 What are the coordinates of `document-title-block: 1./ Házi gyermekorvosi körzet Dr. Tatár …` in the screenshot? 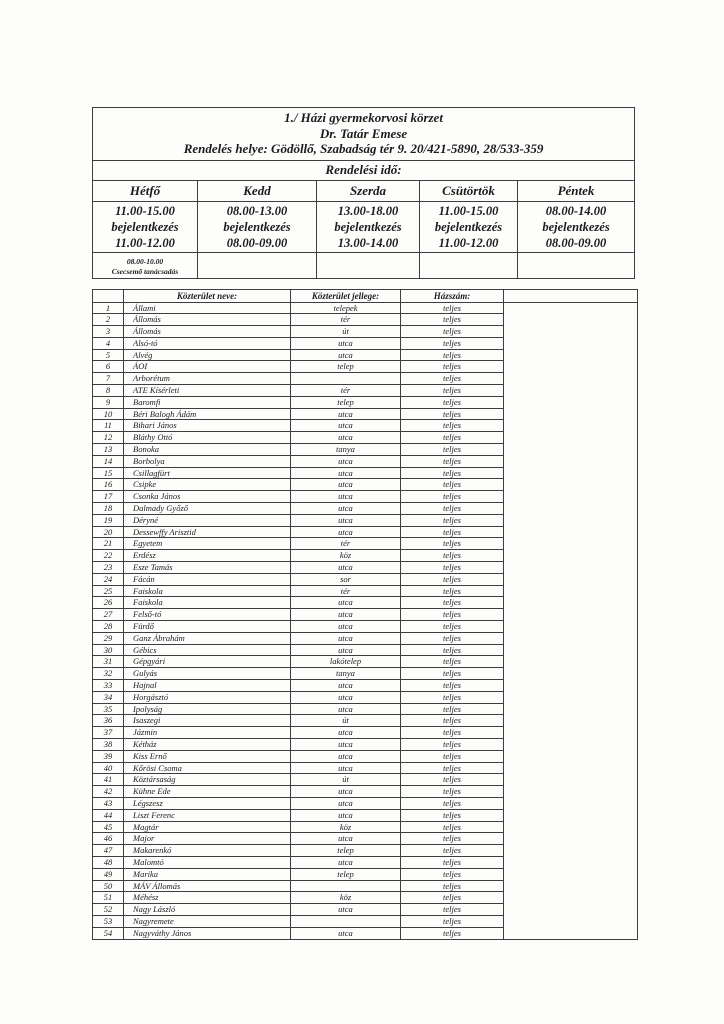 It's located at (363, 134).